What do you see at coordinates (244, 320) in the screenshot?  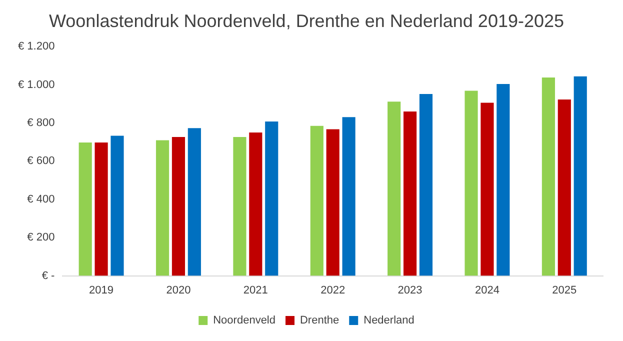 I see `legend-label: Noordenveld` at bounding box center [244, 320].